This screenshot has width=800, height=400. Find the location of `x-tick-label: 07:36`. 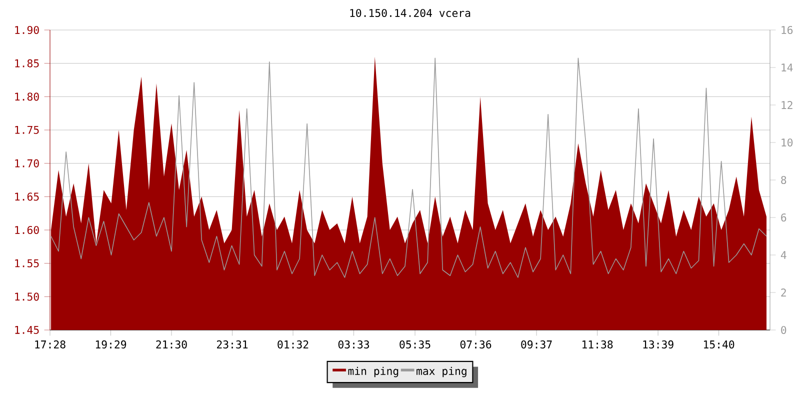

x-tick-label: 07:36 is located at coordinates (476, 344).